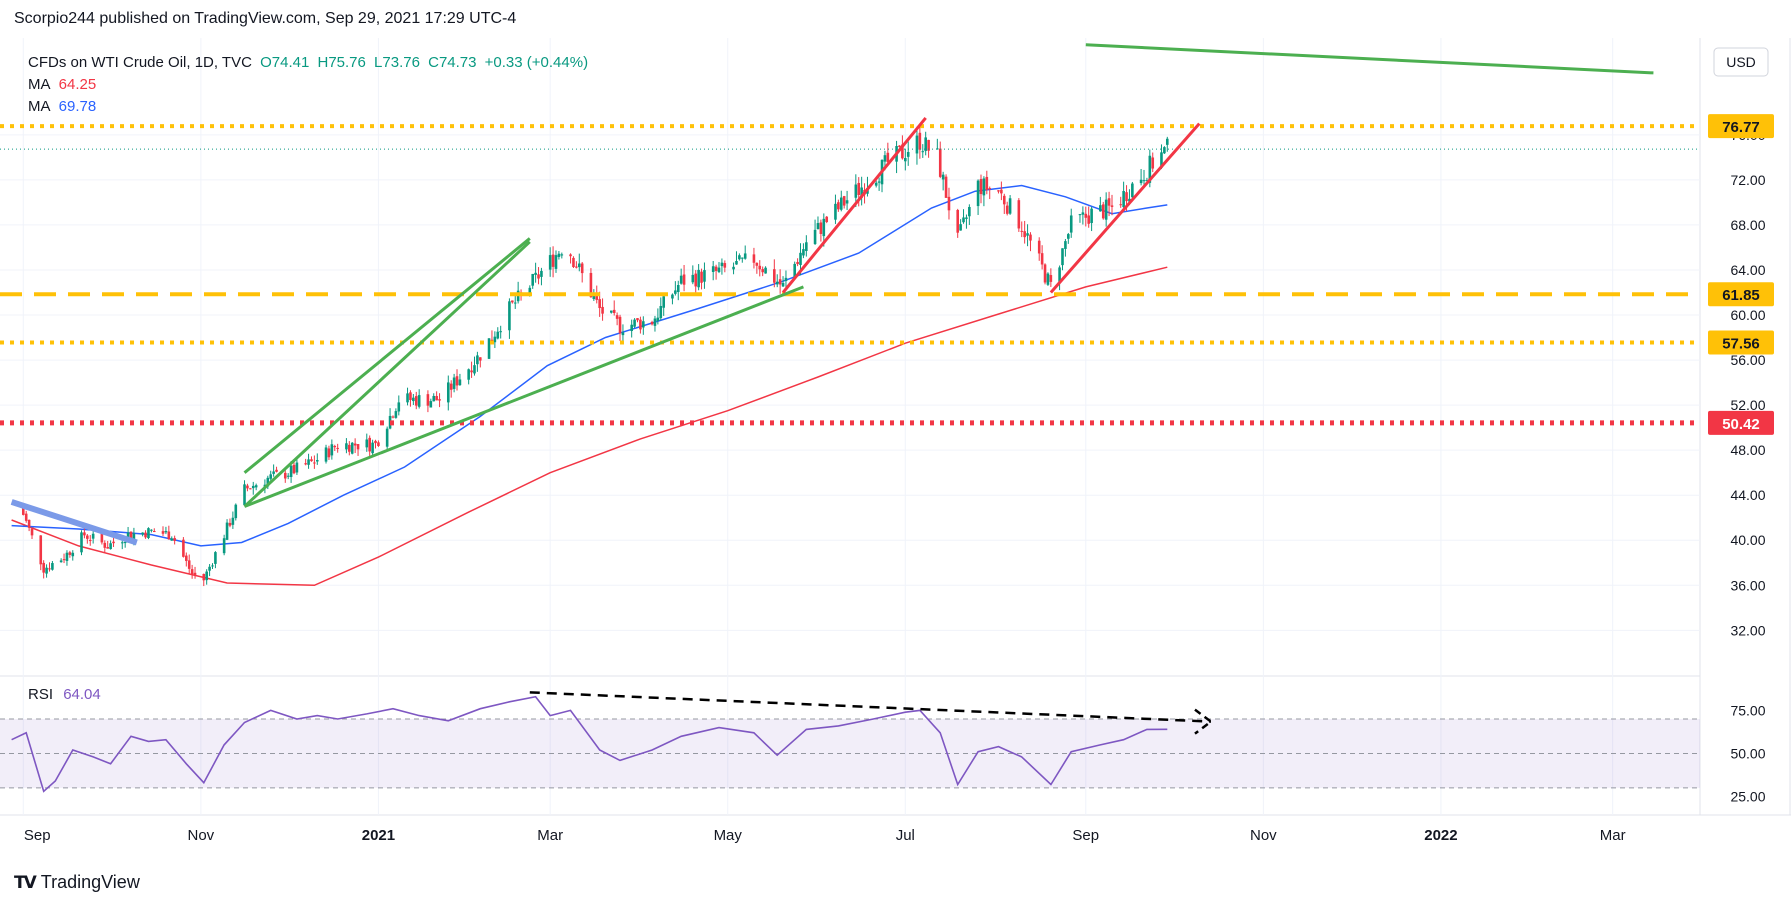 The width and height of the screenshot is (1791, 909). Describe the element at coordinates (1747, 405) in the screenshot. I see `price-tick-label: 52.00` at that location.